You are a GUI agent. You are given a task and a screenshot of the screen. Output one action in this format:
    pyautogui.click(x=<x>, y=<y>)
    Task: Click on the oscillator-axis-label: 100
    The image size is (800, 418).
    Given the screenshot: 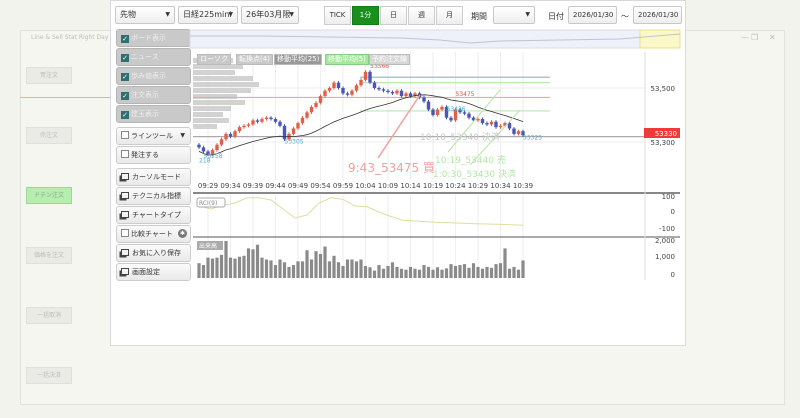 What is the action you would take?
    pyautogui.click(x=668, y=197)
    